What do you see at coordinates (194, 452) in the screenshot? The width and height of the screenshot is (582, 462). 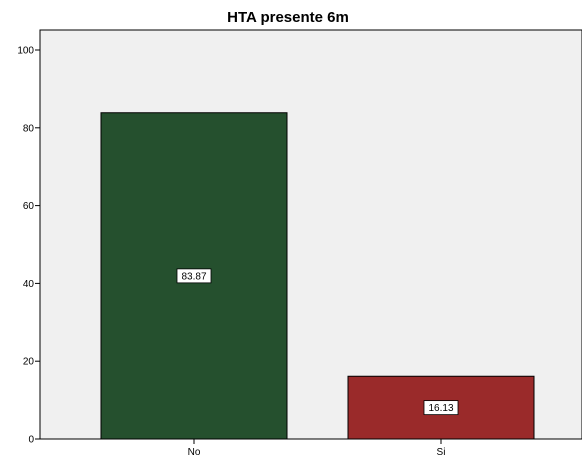 I see `x-tick-label: No` at bounding box center [194, 452].